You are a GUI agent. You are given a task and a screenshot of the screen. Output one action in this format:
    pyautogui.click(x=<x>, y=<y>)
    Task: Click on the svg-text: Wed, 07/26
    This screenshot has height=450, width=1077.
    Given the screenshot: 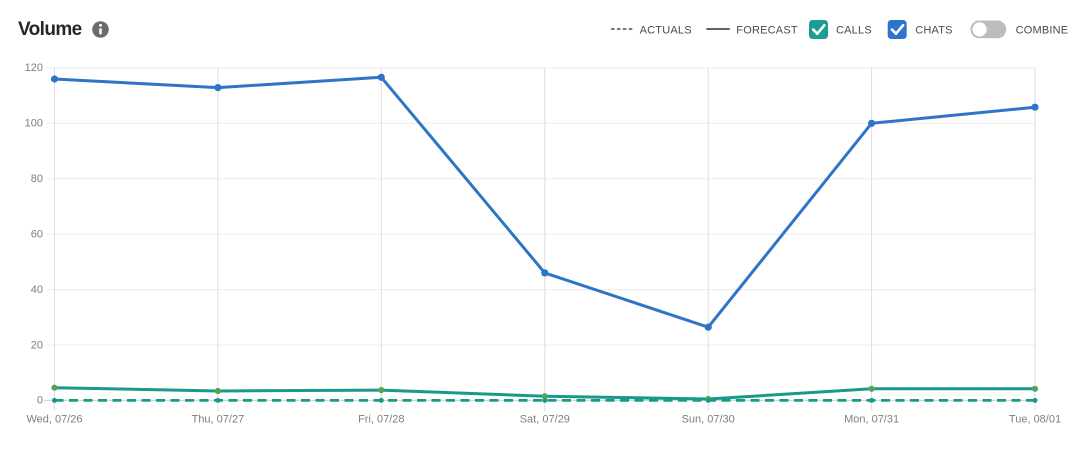 What is the action you would take?
    pyautogui.click(x=54, y=419)
    